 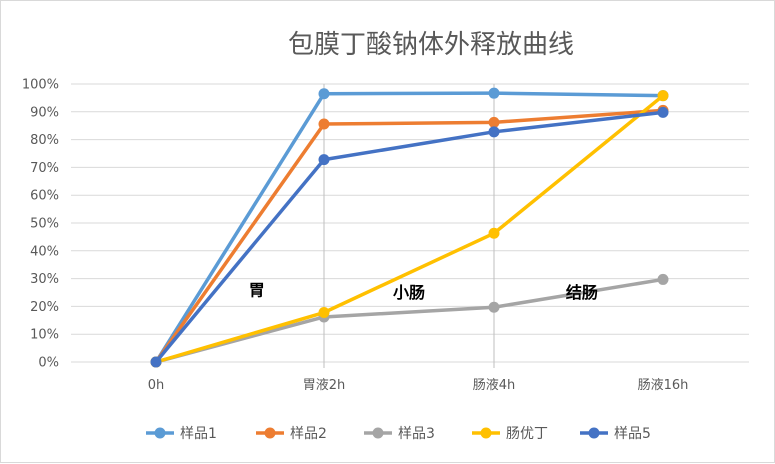 I want to click on y-tick-label: 60%, so click(x=44, y=196).